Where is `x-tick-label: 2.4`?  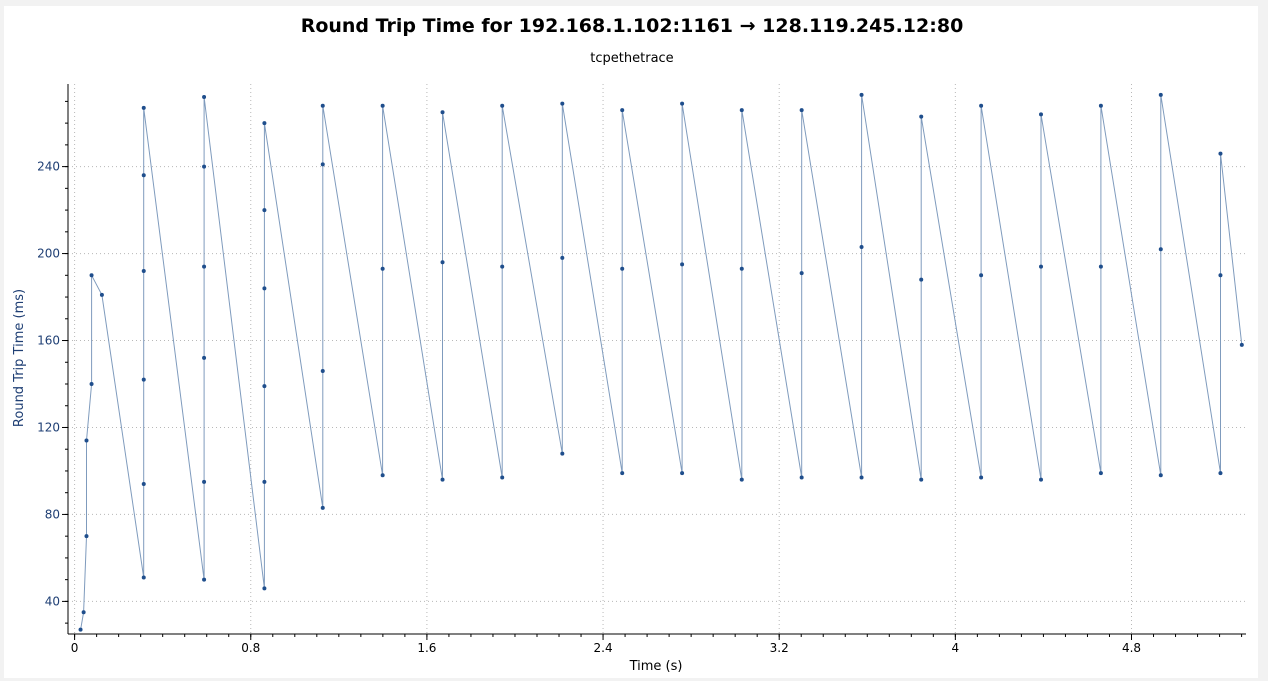 x-tick-label: 2.4 is located at coordinates (603, 648).